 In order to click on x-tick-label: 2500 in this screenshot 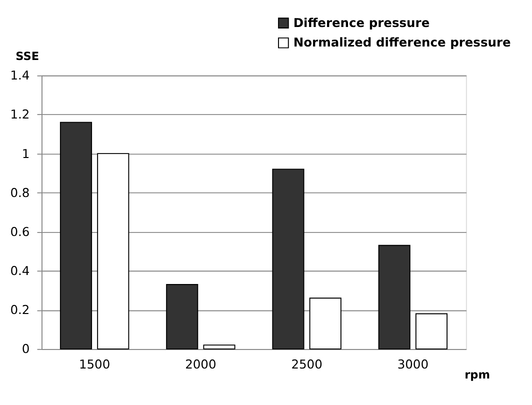, I will do `click(306, 364)`.